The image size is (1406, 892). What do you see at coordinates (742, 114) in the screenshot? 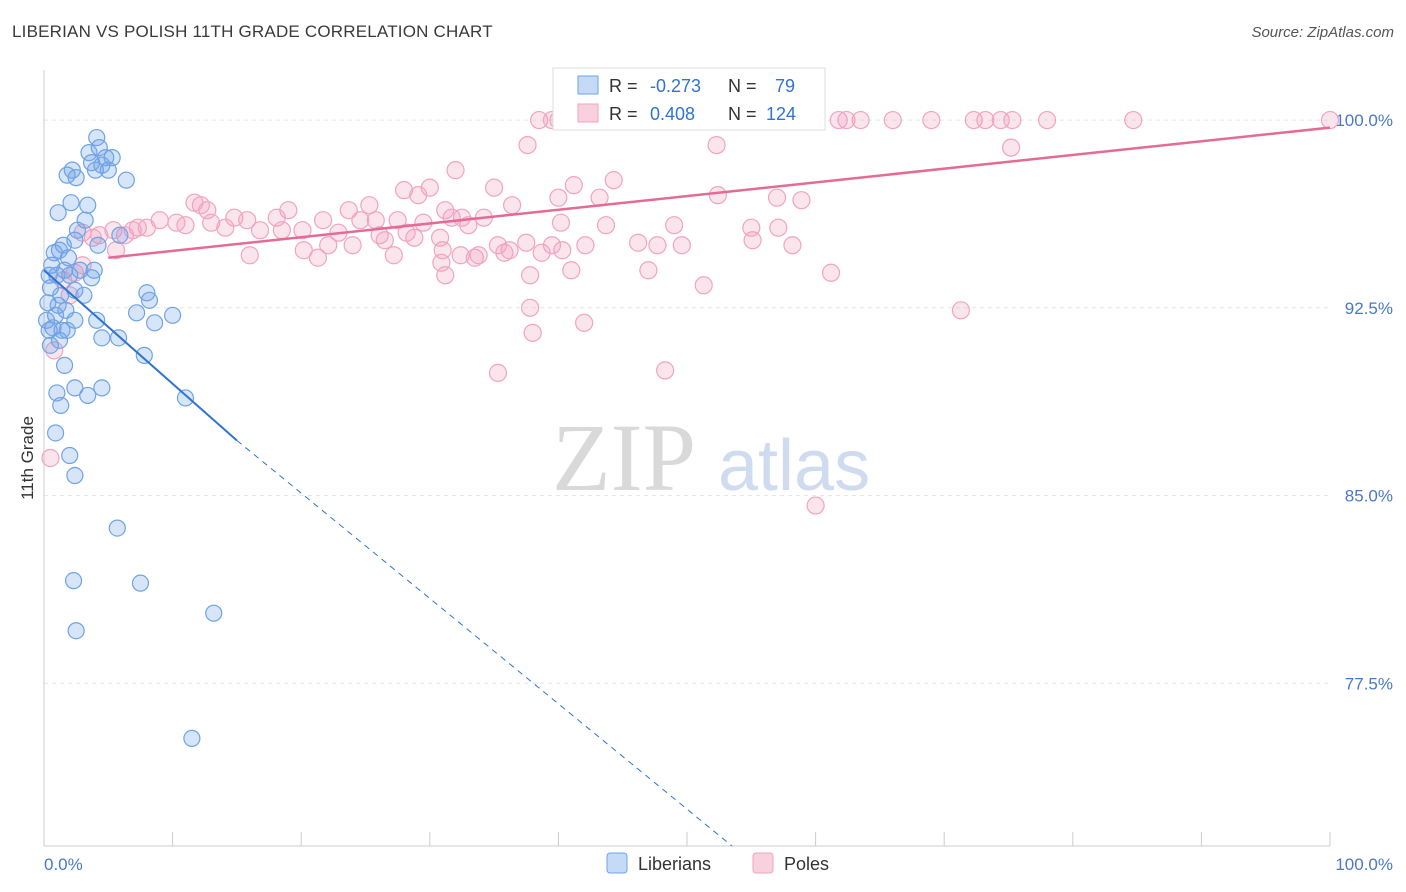
I see `poles-n-label: N =` at bounding box center [742, 114].